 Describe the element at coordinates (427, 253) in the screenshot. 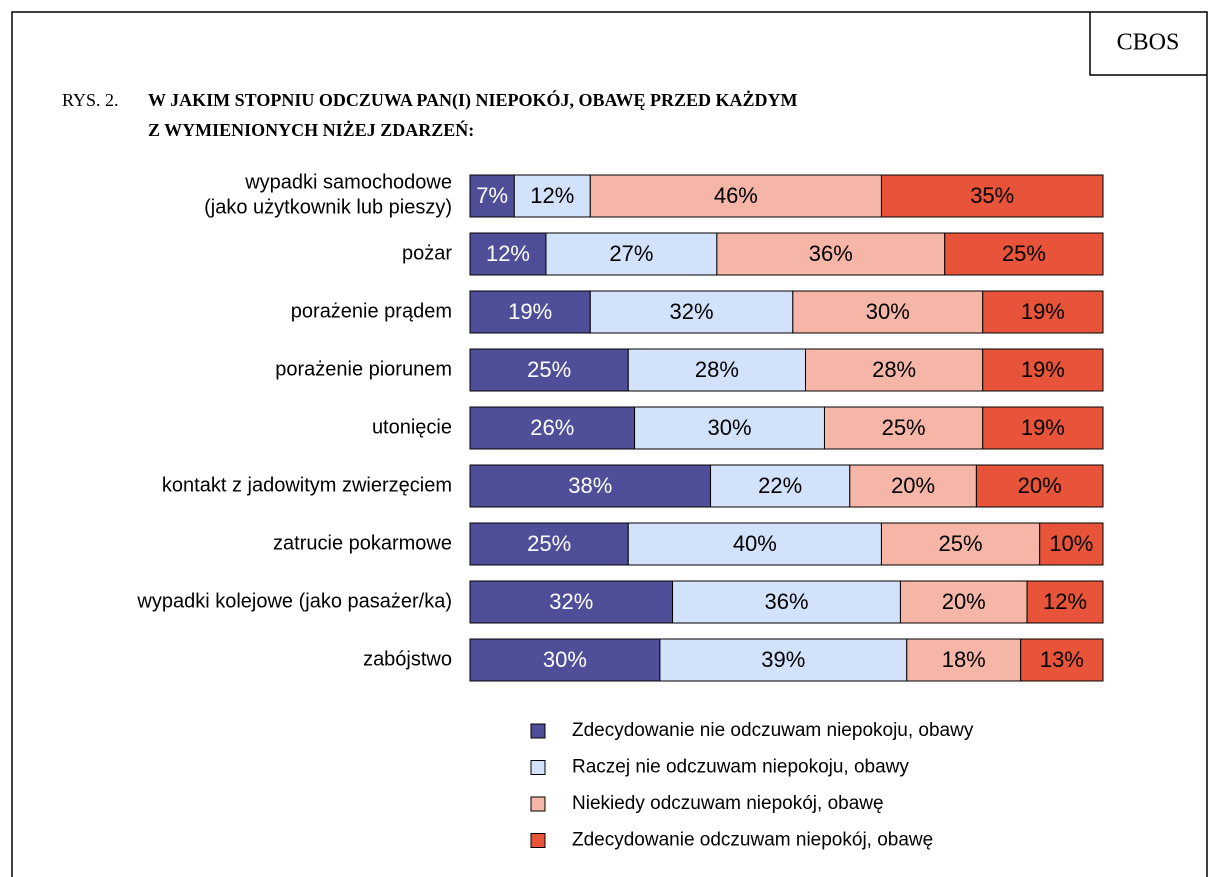

I see `category-label: pożar` at that location.